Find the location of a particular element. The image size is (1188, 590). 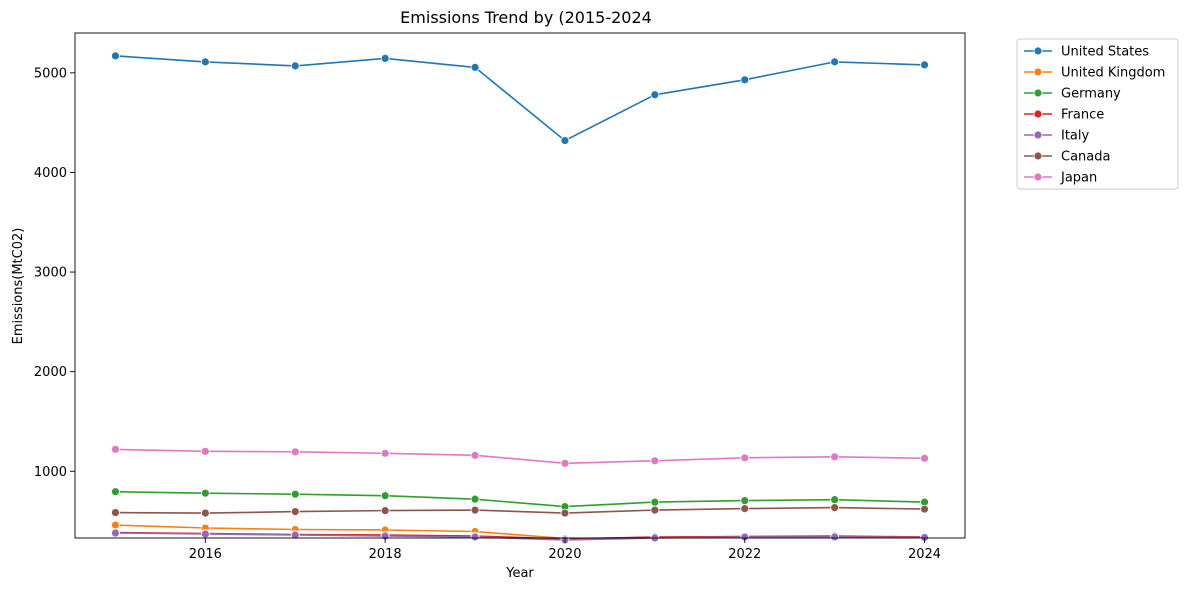

x-axis-label: Year is located at coordinates (519, 573).